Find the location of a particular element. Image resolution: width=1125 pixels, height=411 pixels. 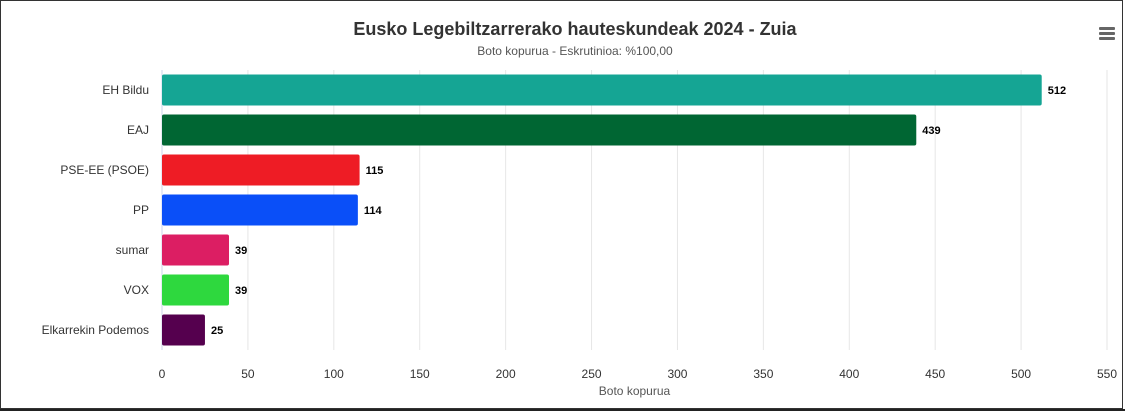

data-label: 115 is located at coordinates (375, 171).